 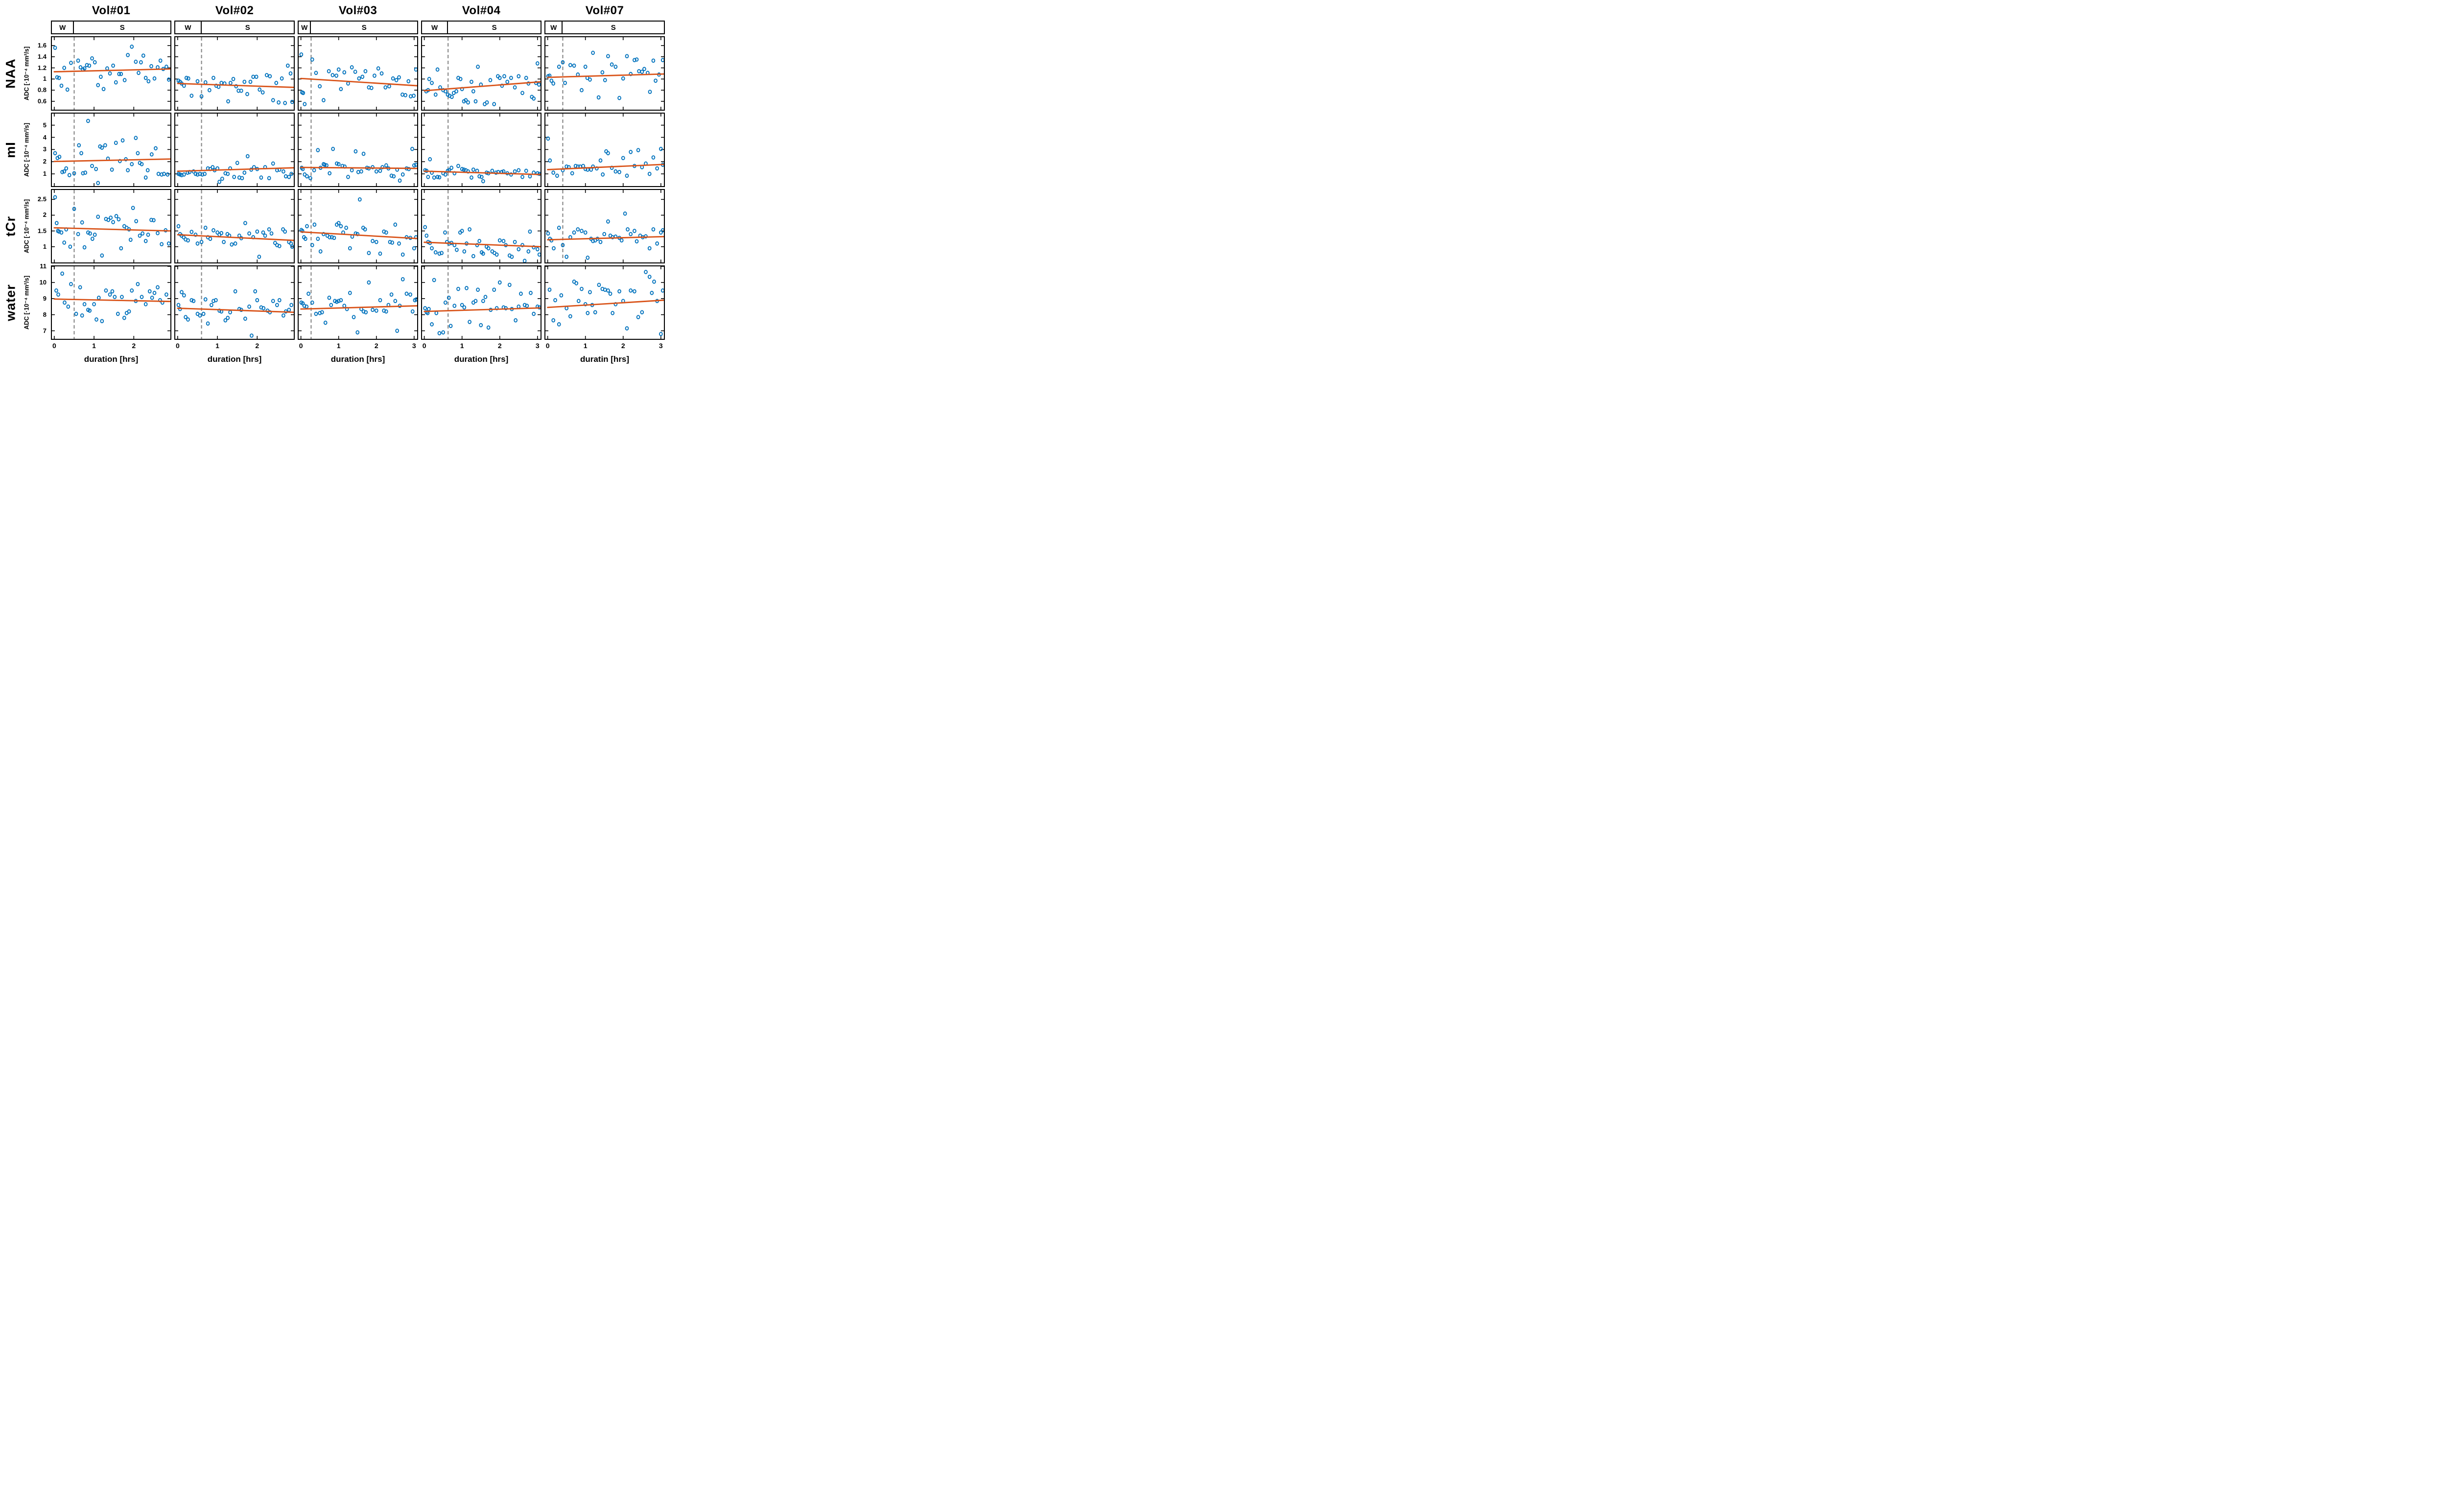 What do you see at coordinates (358, 73) in the screenshot?
I see `panel-NAA-vol03` at bounding box center [358, 73].